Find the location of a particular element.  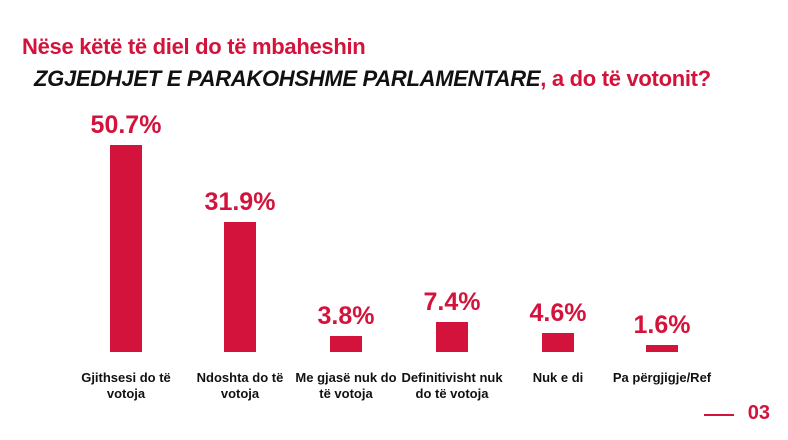

value-label: 7.4% is located at coordinates (452, 301).